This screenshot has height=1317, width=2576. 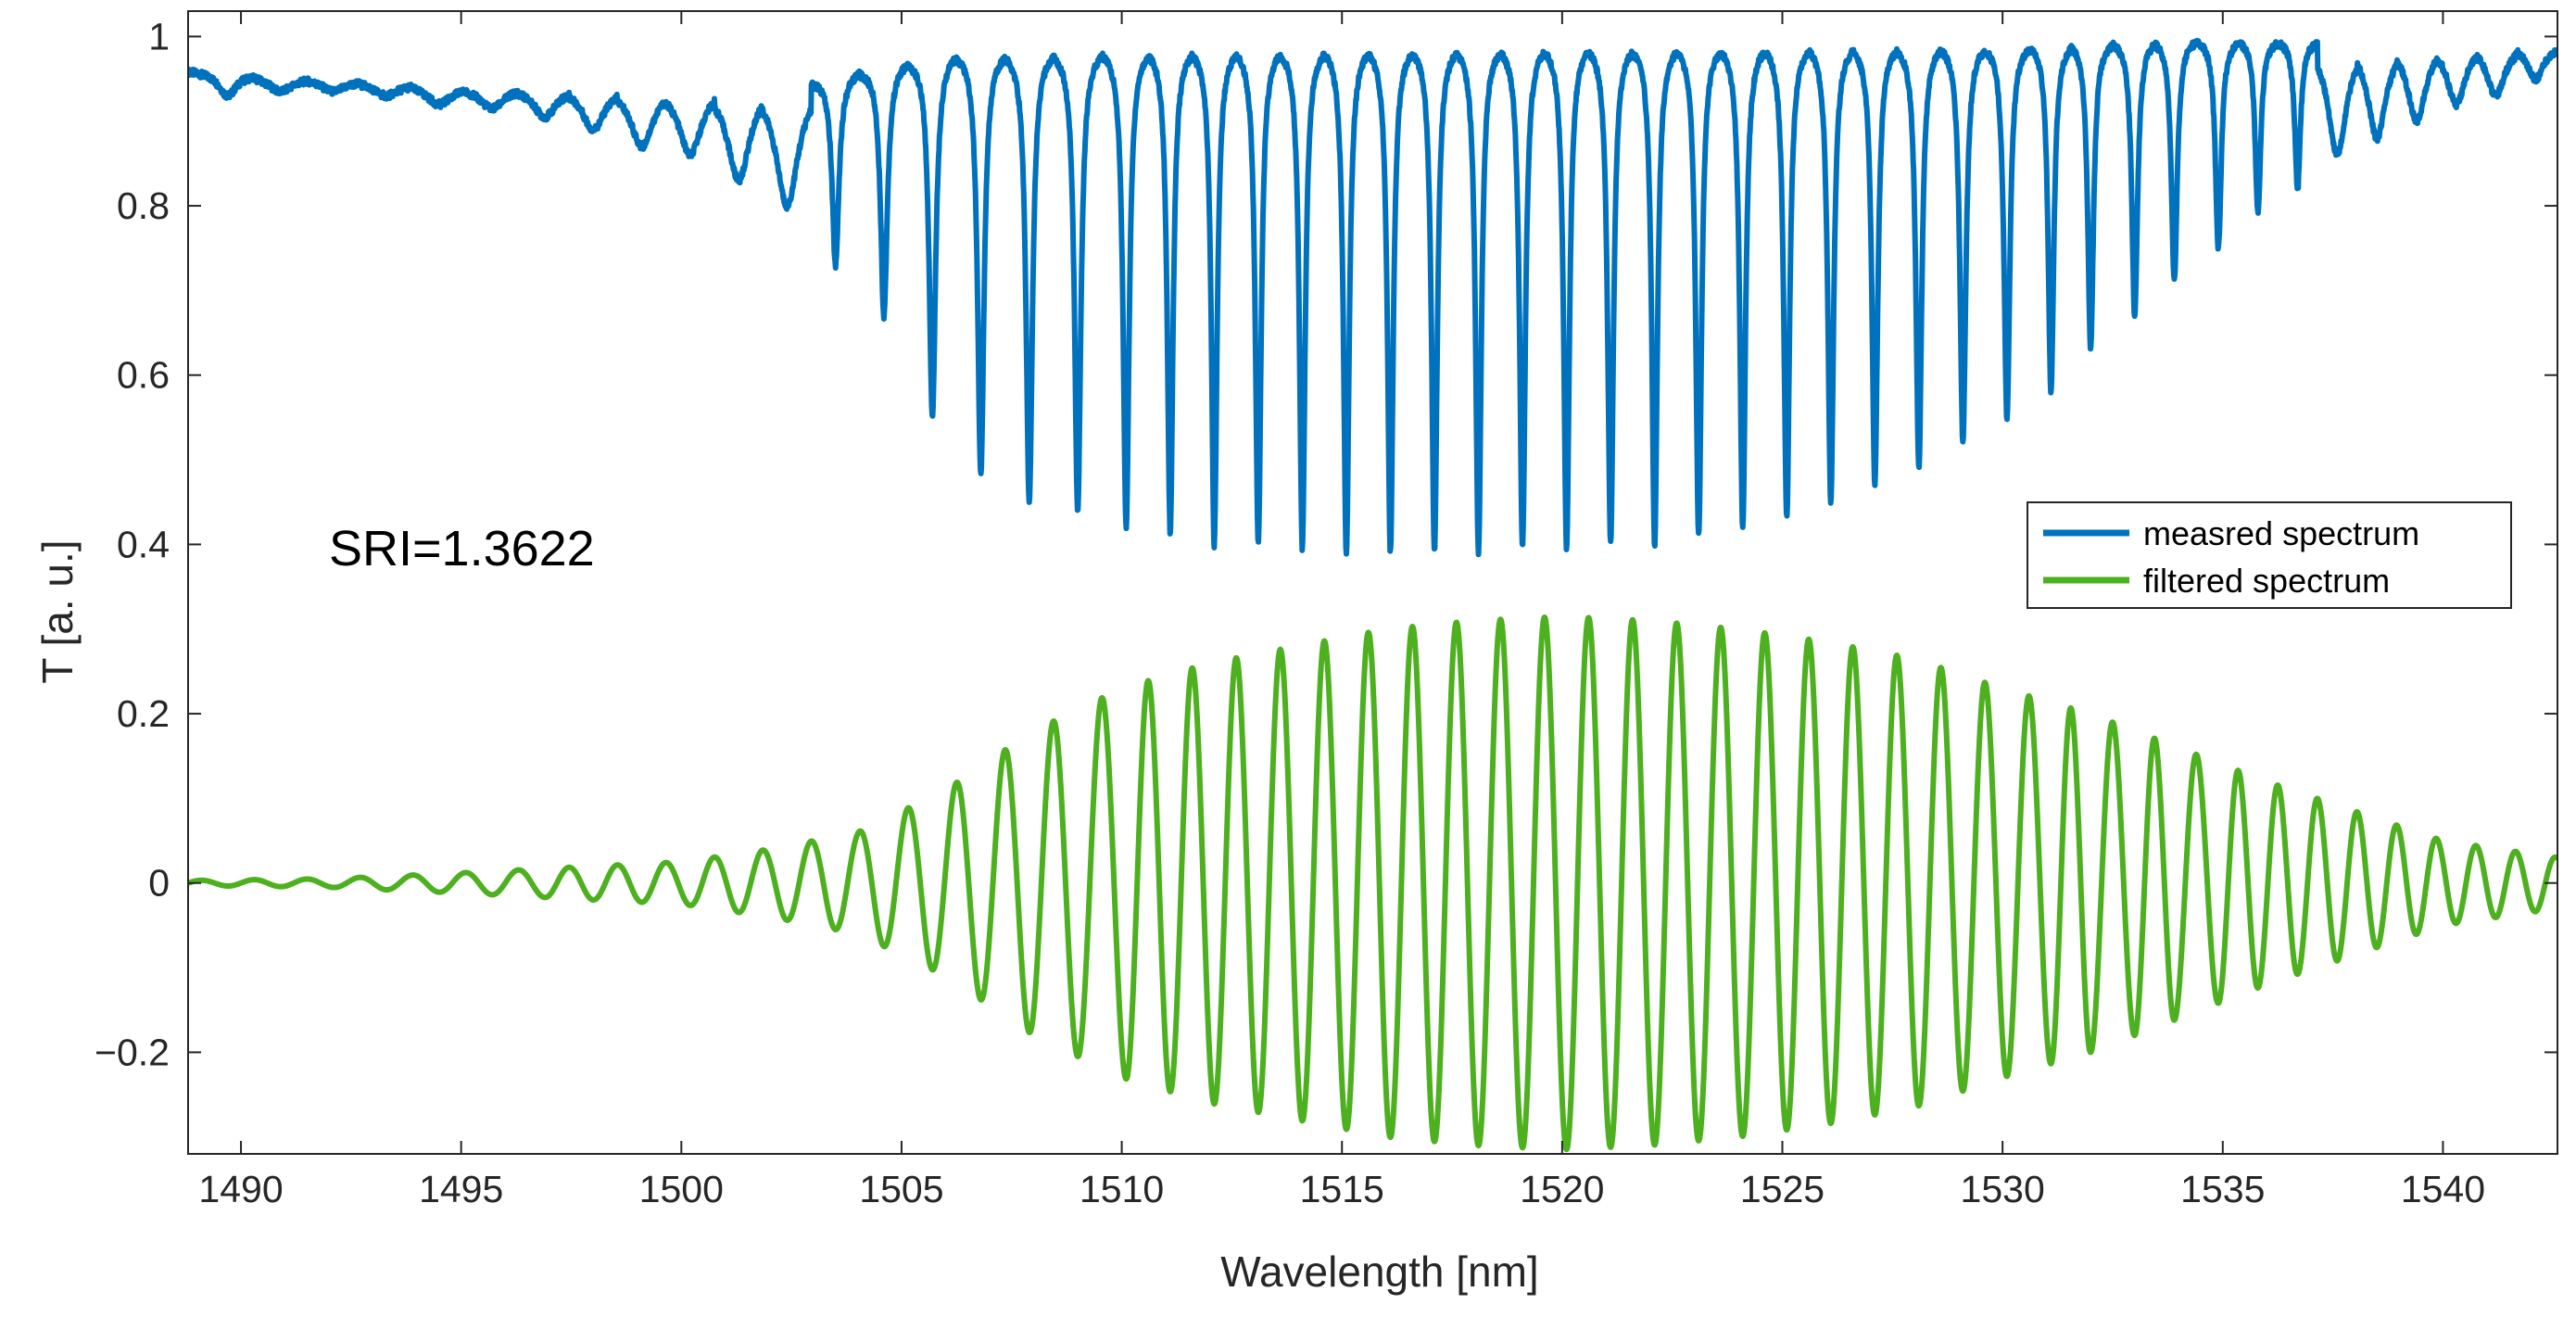 What do you see at coordinates (57, 611) in the screenshot?
I see `y-axis-label: T [a. u.]` at bounding box center [57, 611].